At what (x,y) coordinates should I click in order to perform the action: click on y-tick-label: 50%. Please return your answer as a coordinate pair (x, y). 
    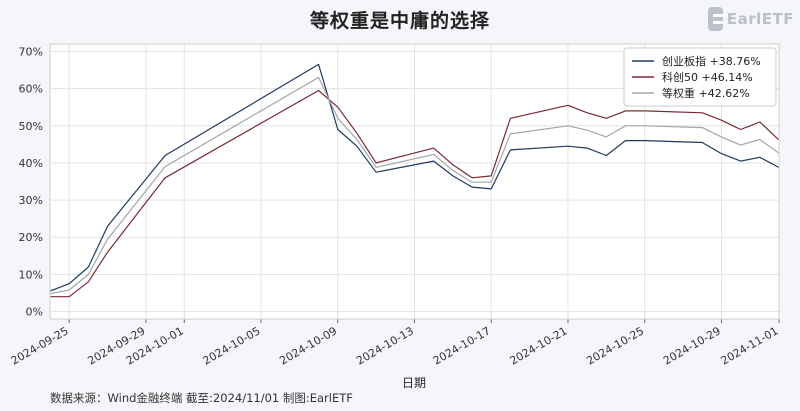
    Looking at the image, I should click on (31, 126).